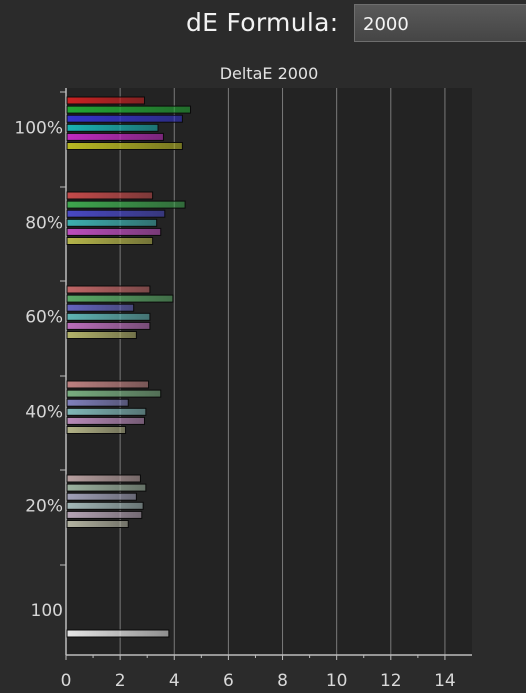 Image resolution: width=526 pixels, height=693 pixels. I want to click on bar-40pct-cyan, so click(106, 411).